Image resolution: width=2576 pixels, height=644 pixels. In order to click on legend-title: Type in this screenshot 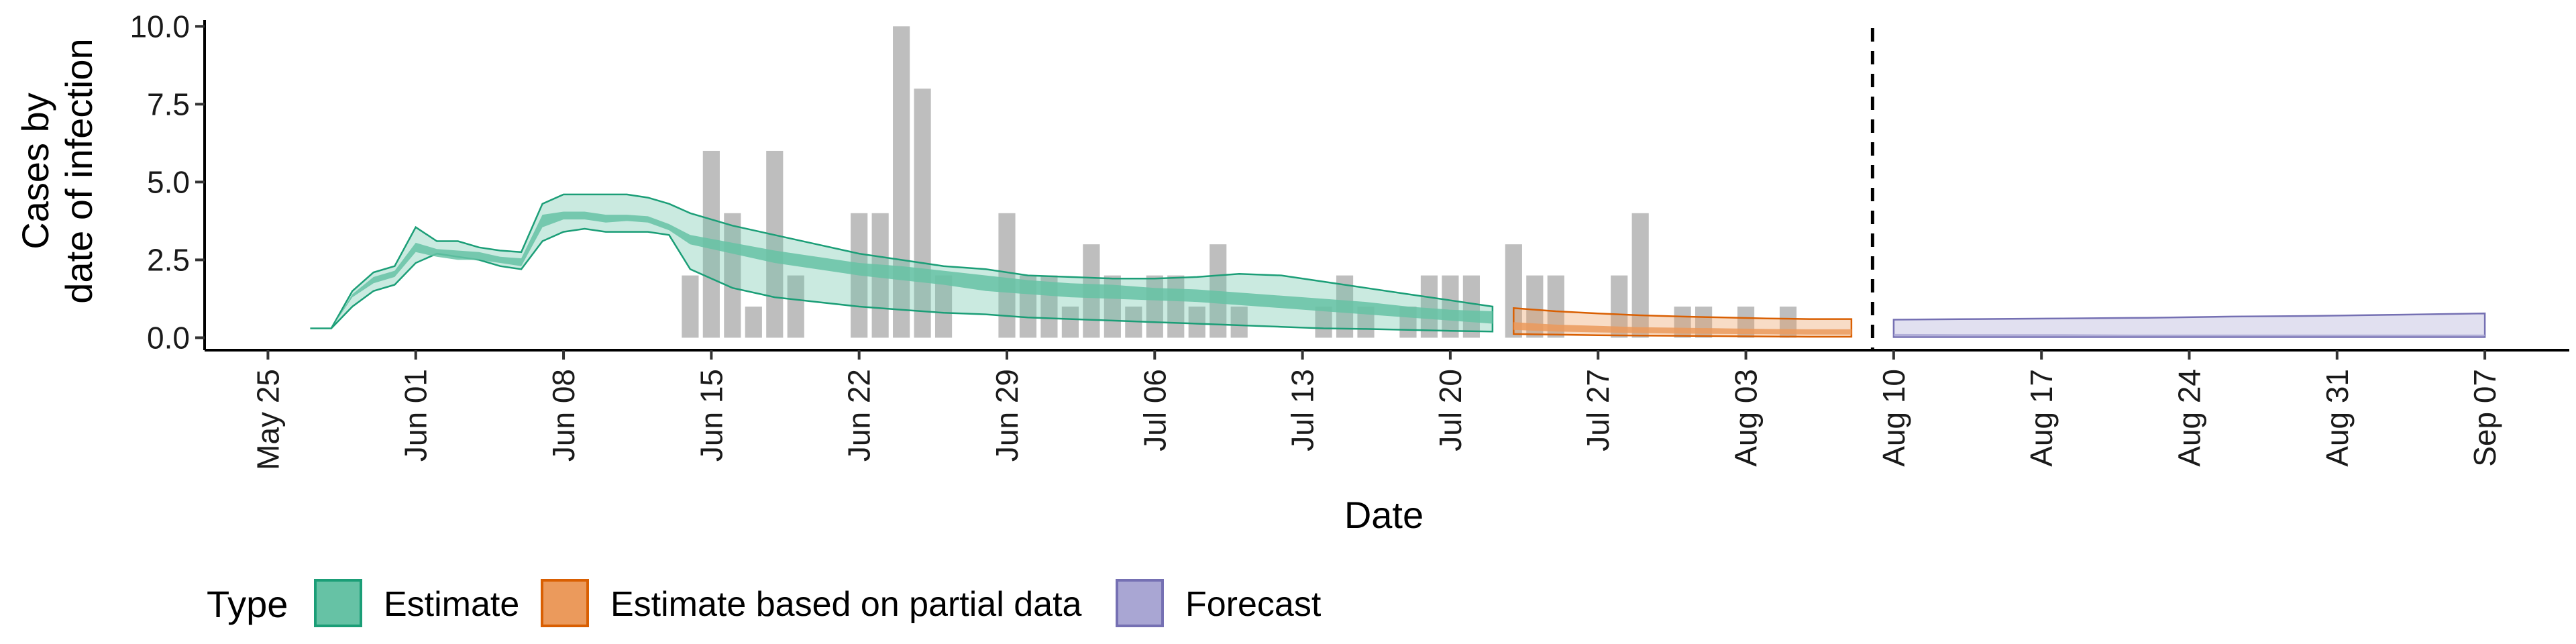, I will do `click(247, 604)`.